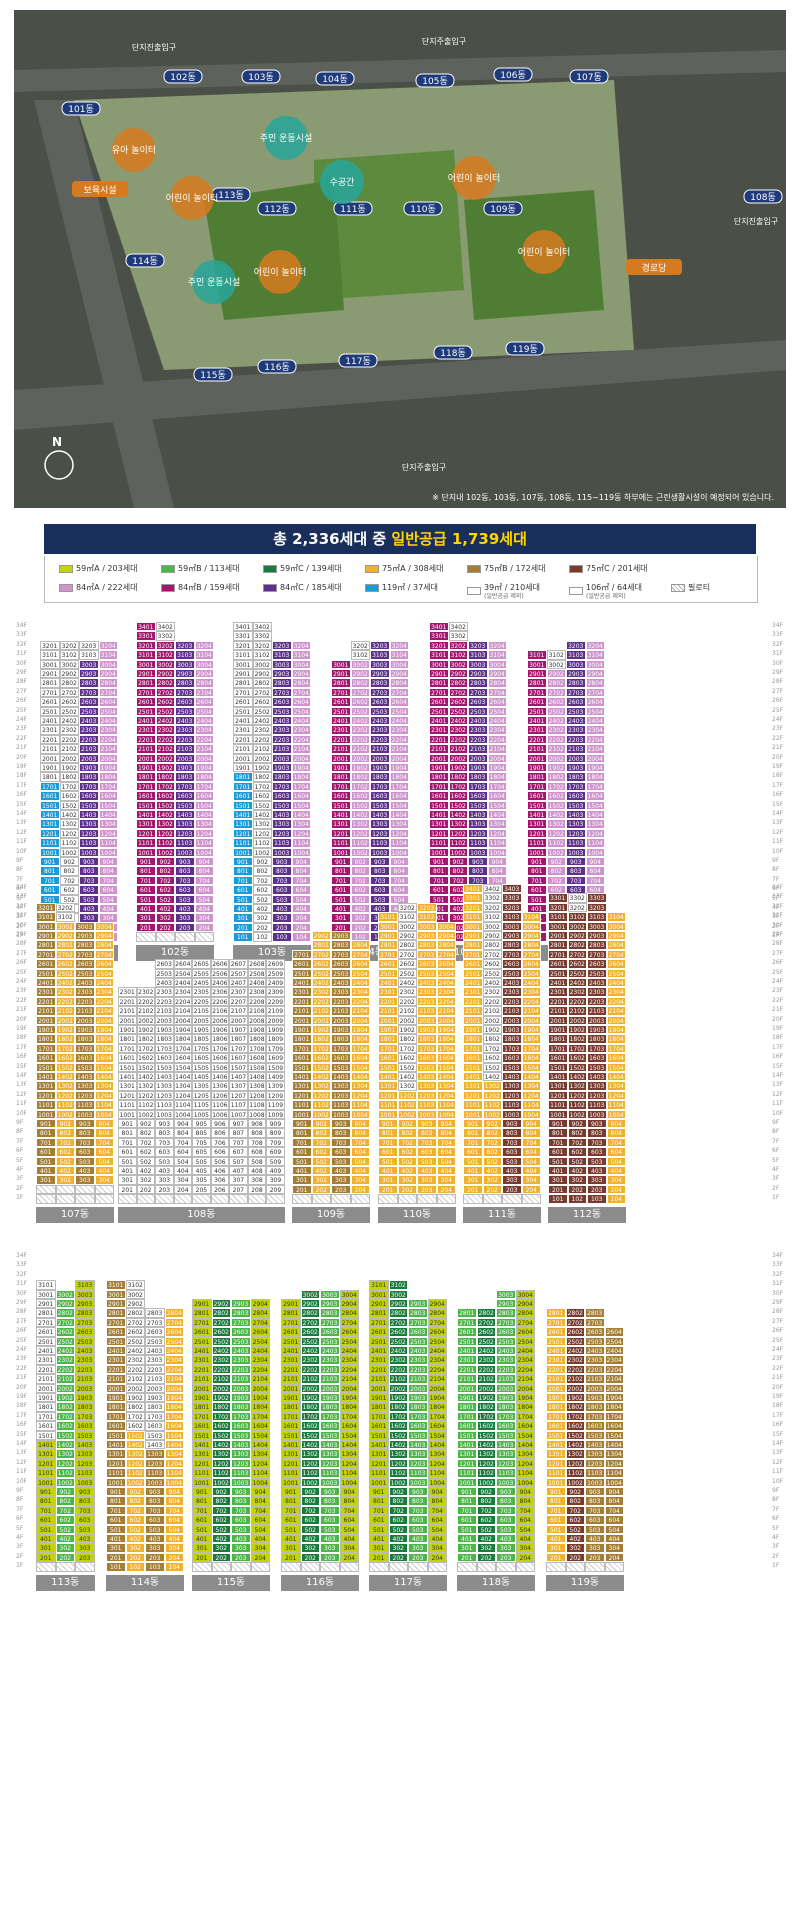  What do you see at coordinates (155, 1492) in the screenshot?
I see `unit-cell: 903` at bounding box center [155, 1492].